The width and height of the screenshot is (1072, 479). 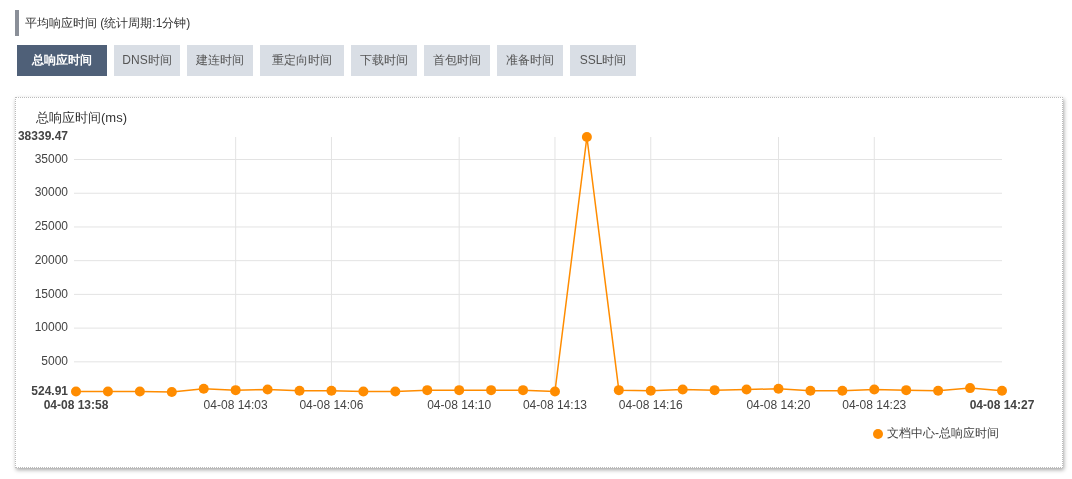 What do you see at coordinates (103, 23) in the screenshot?
I see `chart-title: 平均响应时间 (统计周期:1分钟)` at bounding box center [103, 23].